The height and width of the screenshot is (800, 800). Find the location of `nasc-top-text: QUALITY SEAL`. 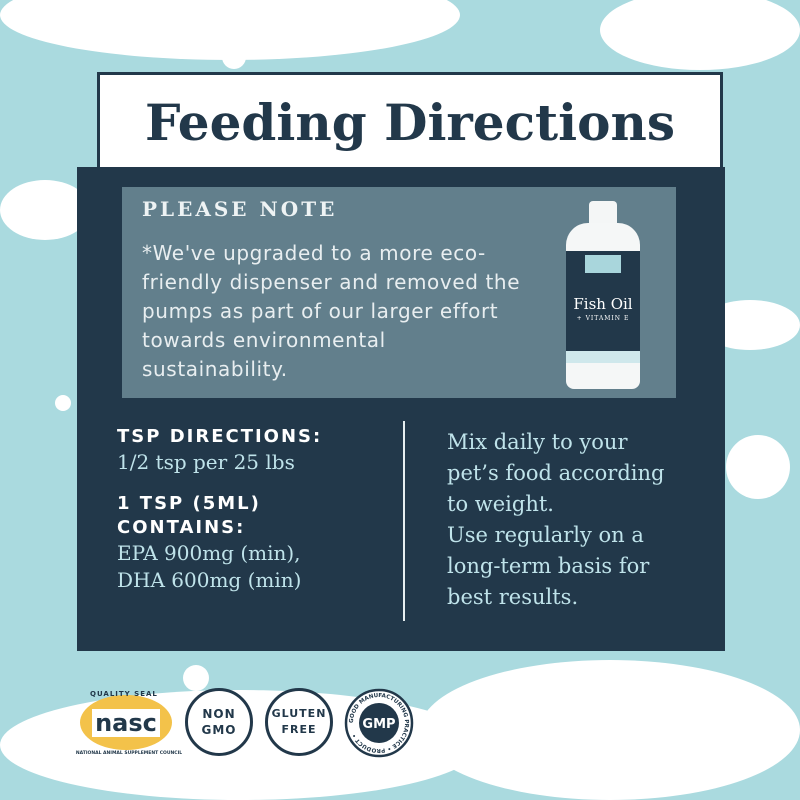

nasc-top-text: QUALITY SEAL is located at coordinates (124, 694).